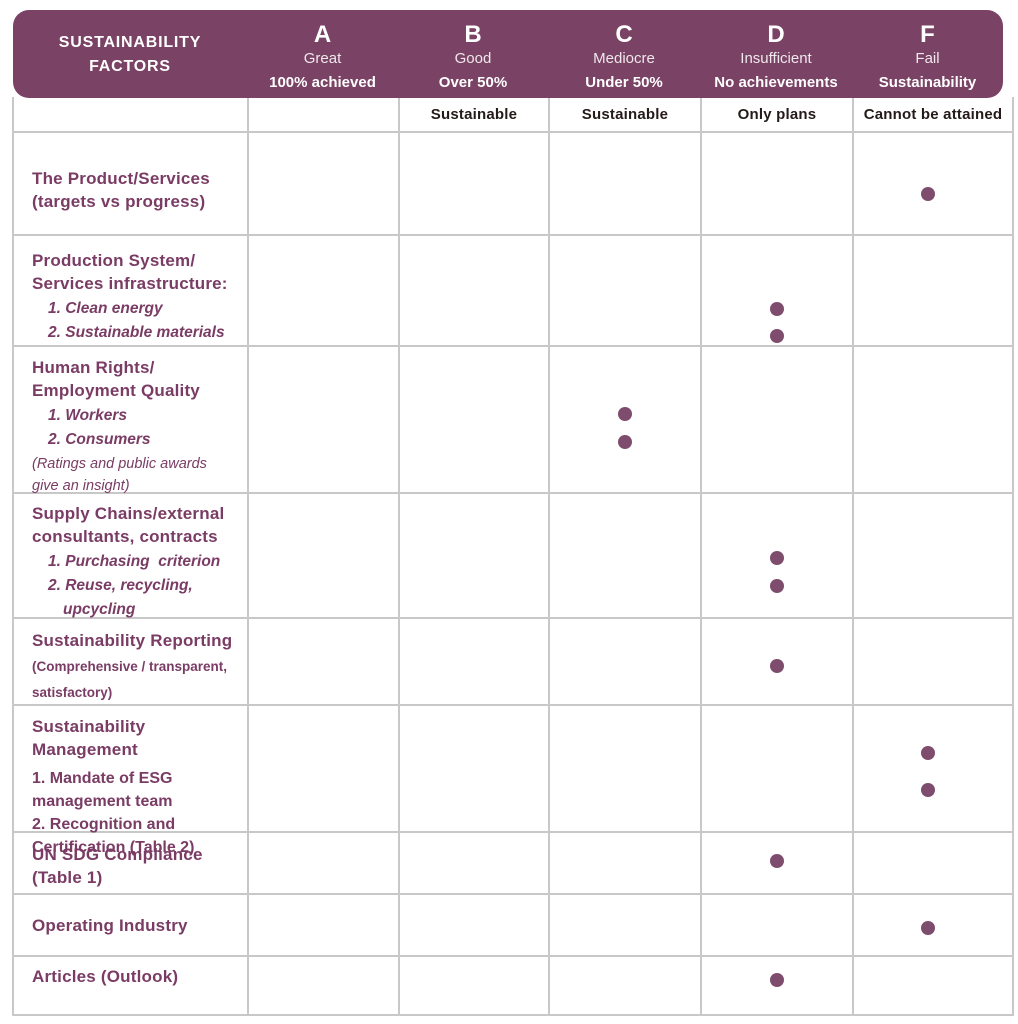  What do you see at coordinates (67, 877) in the screenshot?
I see `factor-title-line: (Table 1)` at bounding box center [67, 877].